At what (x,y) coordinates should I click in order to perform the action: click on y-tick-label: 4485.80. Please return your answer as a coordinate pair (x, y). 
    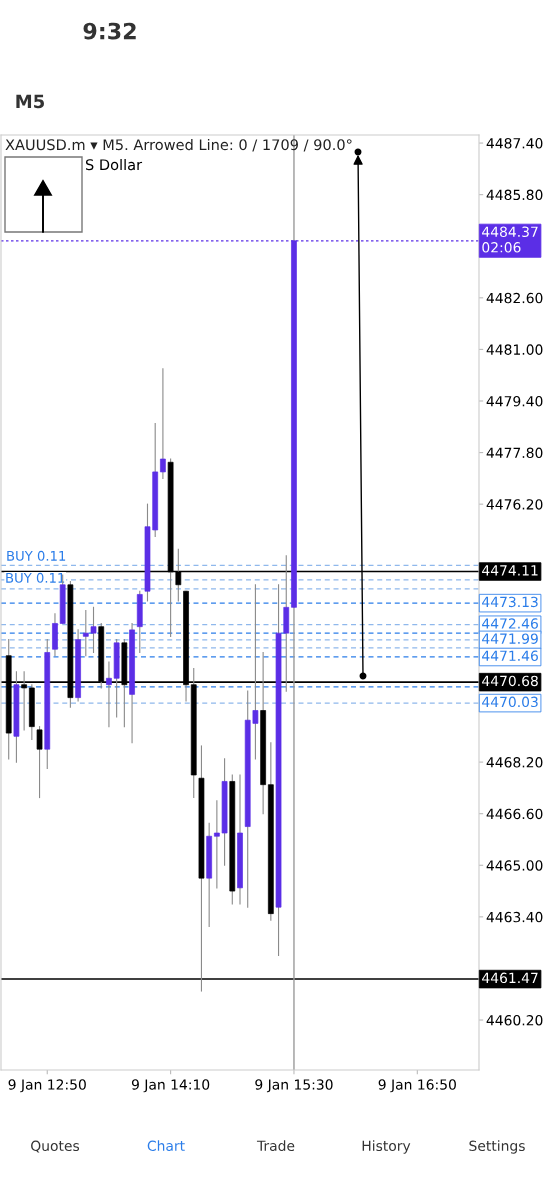
    Looking at the image, I should click on (514, 195).